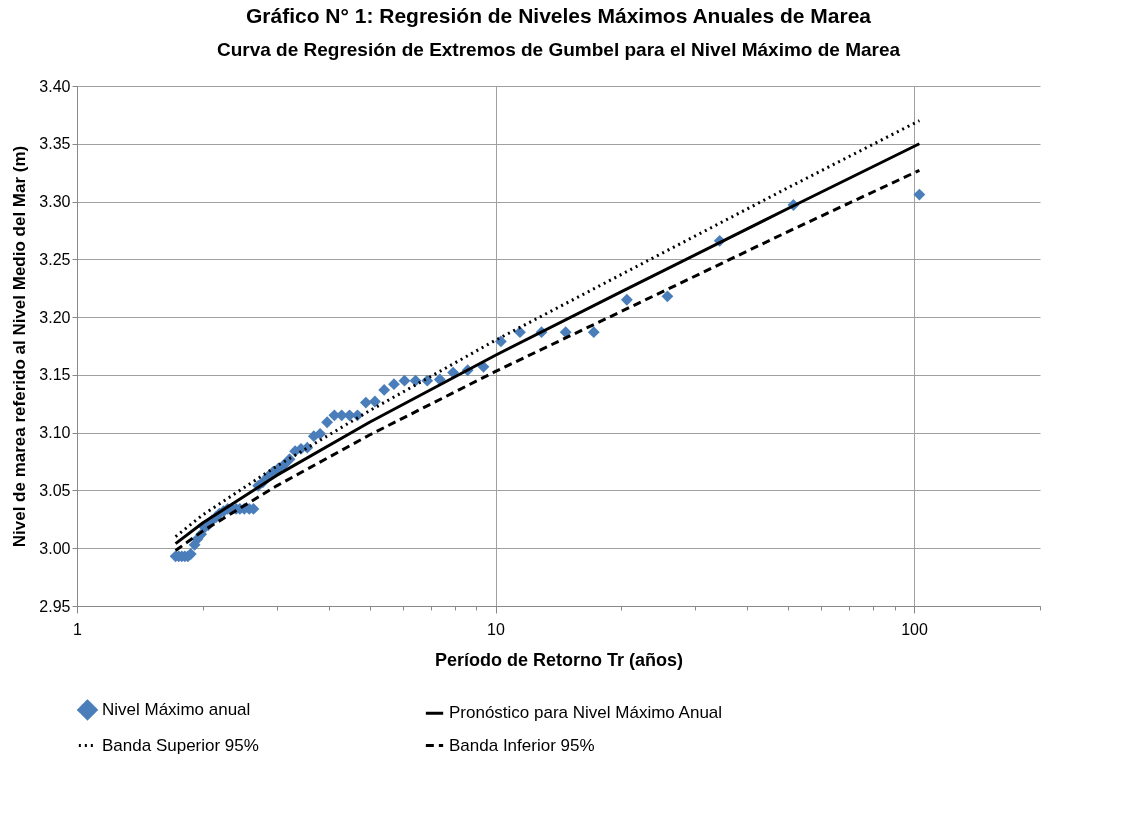  I want to click on y-tick-label: 3.20, so click(55, 317).